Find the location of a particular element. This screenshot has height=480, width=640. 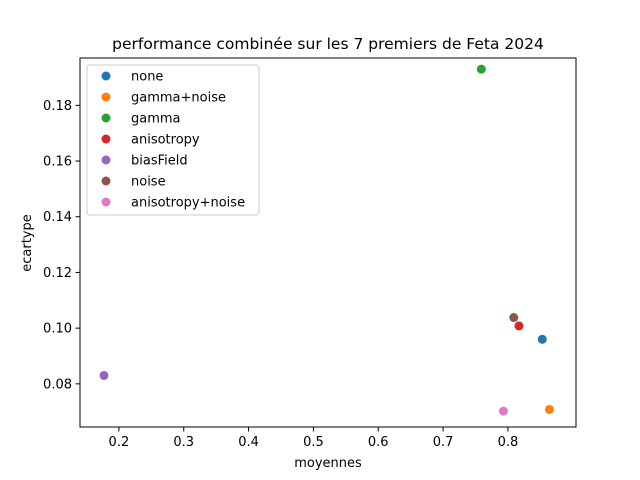

legend-label: none is located at coordinates (147, 77).